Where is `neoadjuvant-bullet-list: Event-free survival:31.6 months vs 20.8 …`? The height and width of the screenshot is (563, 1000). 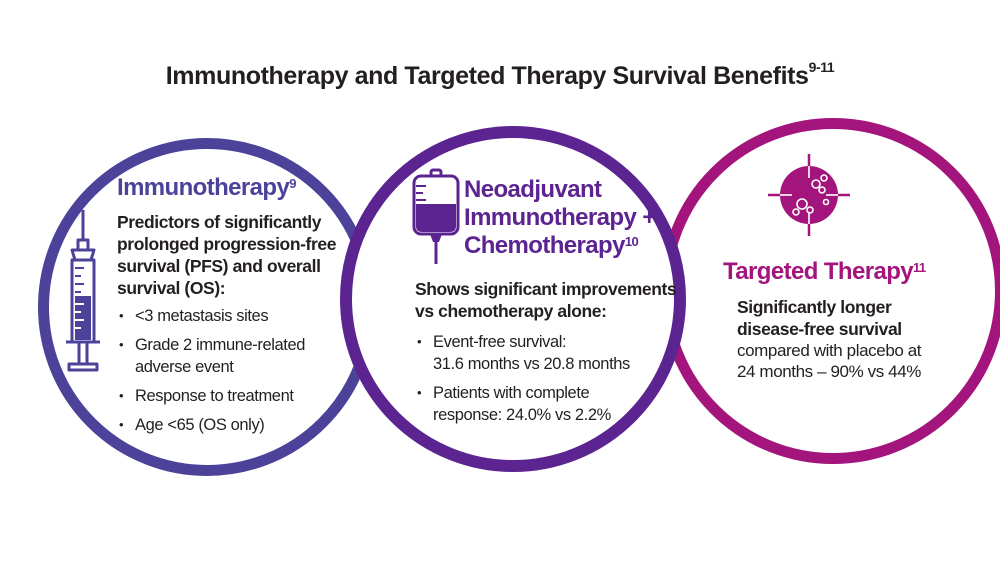 neoadjuvant-bullet-list: Event-free survival:31.6 months vs 20.8 … is located at coordinates (545, 378).